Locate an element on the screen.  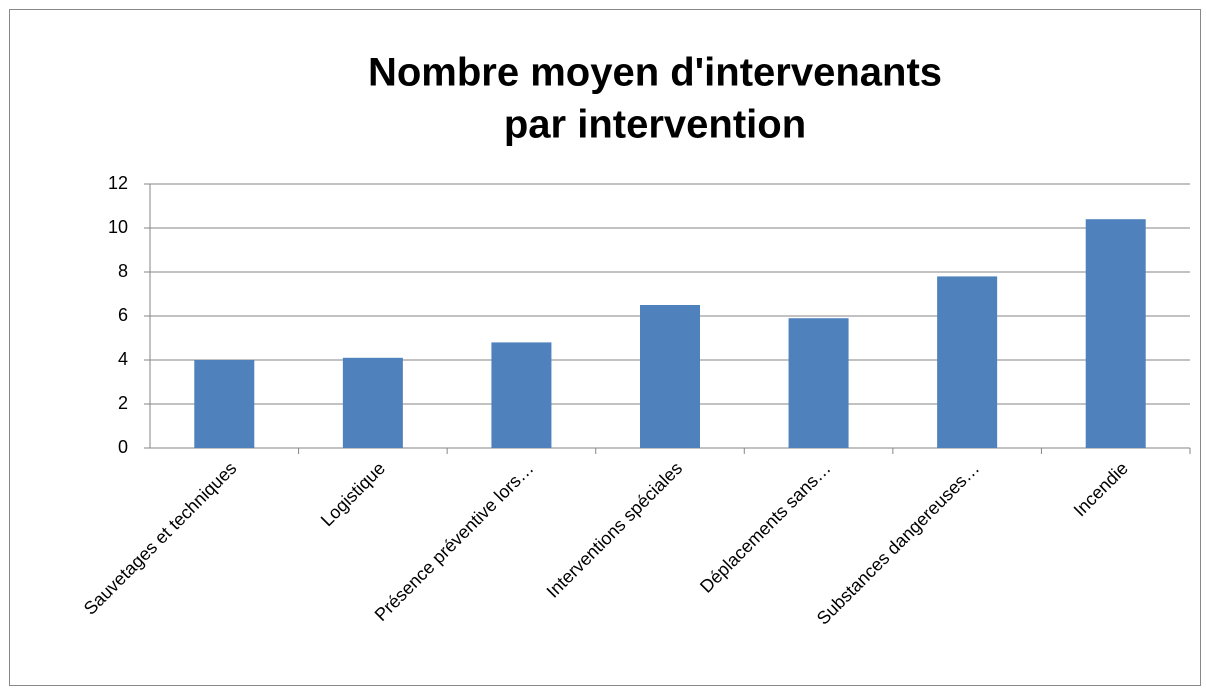
y-tick-label: 4 is located at coordinates (123, 359).